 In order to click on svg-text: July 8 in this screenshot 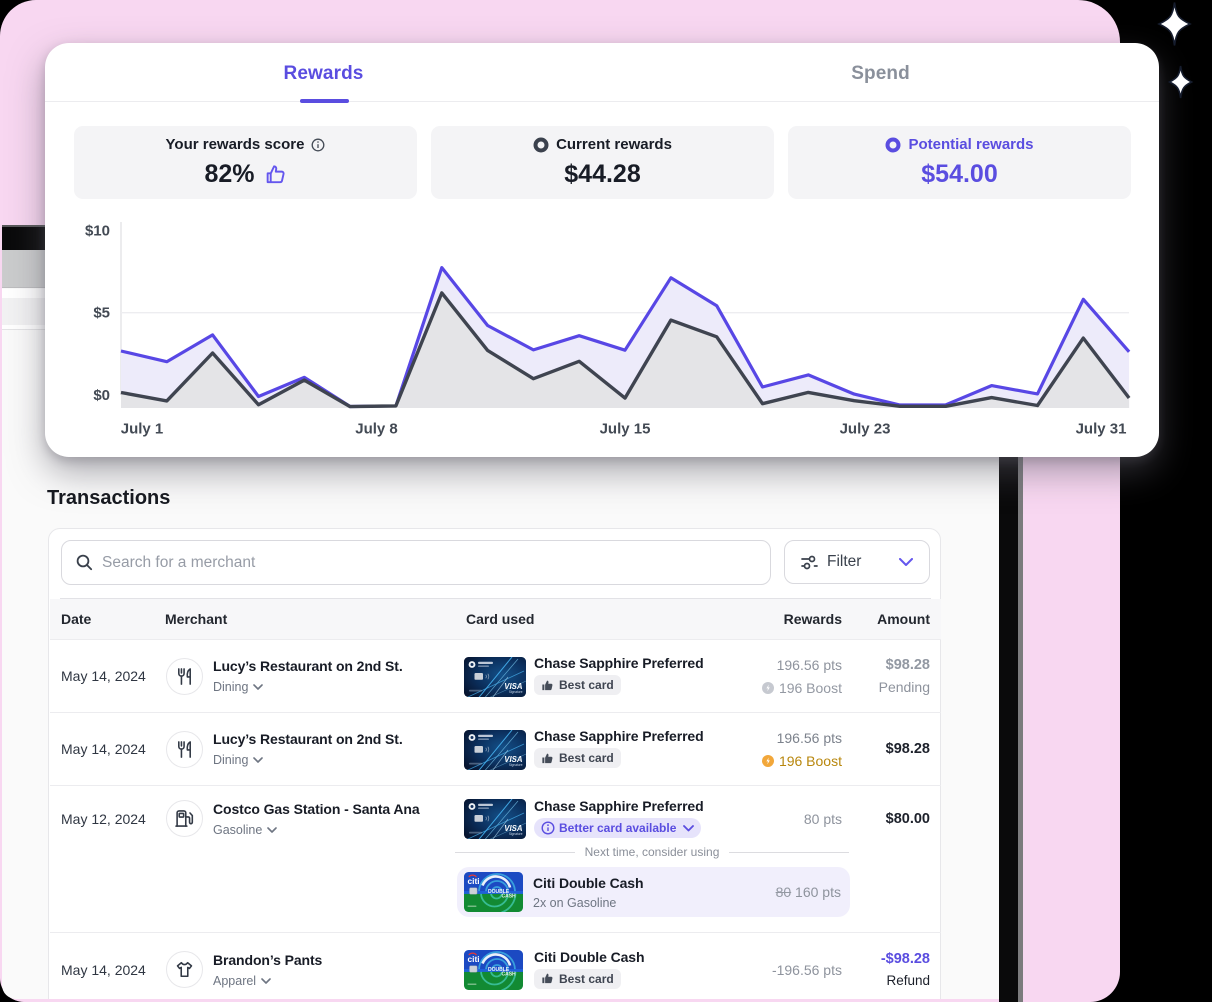, I will do `click(376, 429)`.